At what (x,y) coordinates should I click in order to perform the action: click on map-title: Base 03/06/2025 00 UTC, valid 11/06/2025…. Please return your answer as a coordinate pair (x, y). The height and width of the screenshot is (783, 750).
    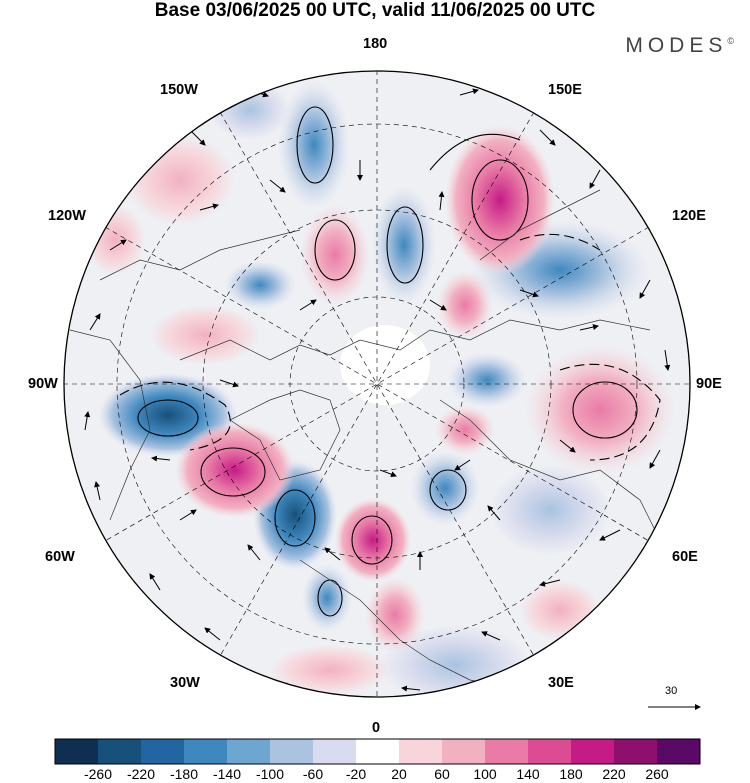
    Looking at the image, I should click on (375, 10).